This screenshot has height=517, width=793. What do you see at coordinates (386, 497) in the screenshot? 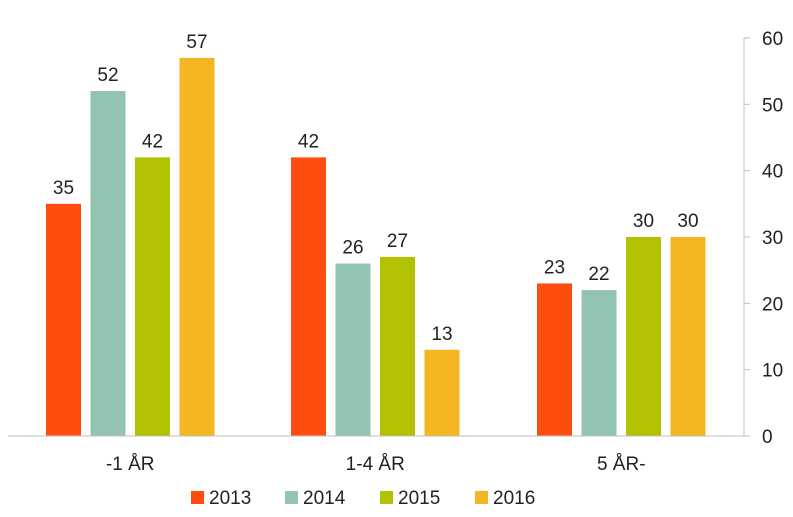
I see `legend-swatch-2015` at bounding box center [386, 497].